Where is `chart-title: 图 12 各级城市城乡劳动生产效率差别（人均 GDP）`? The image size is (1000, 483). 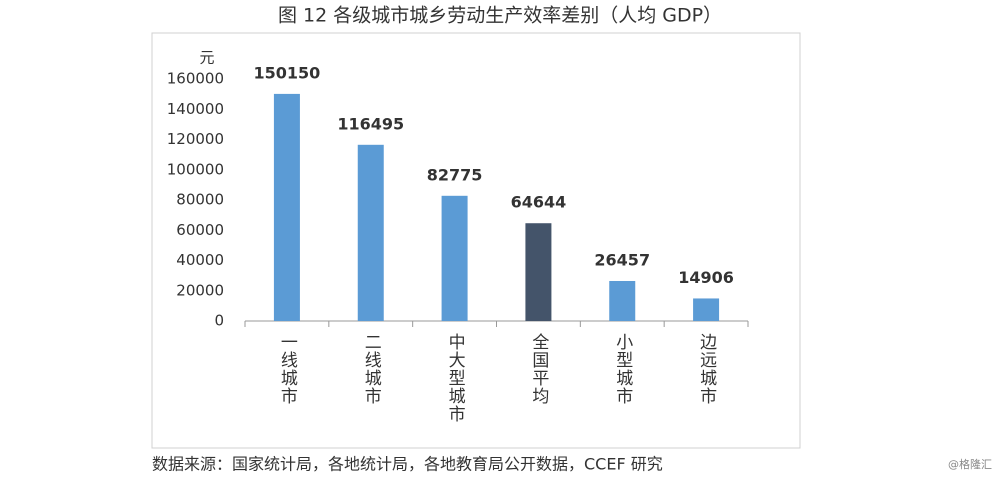 chart-title: 图 12 各级城市城乡劳动生产效率差别（人均 GDP） is located at coordinates (500, 16).